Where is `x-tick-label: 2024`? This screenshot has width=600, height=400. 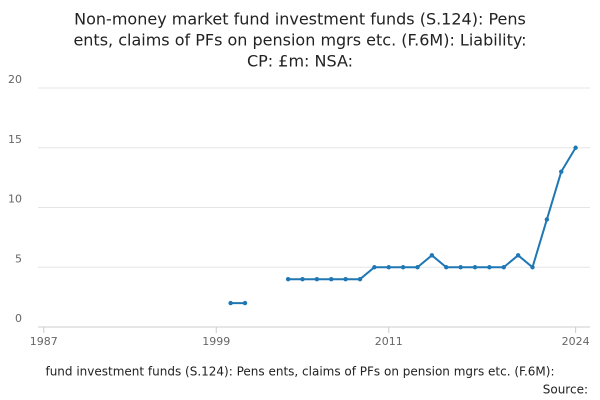 x-tick-label: 2024 is located at coordinates (576, 341).